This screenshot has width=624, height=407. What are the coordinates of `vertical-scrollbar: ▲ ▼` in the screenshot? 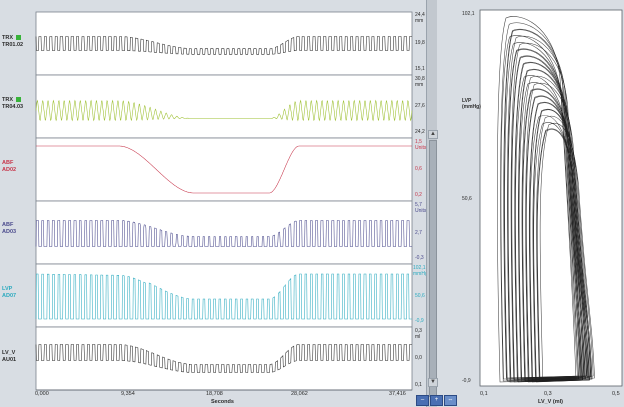 It's located at (432, 203).